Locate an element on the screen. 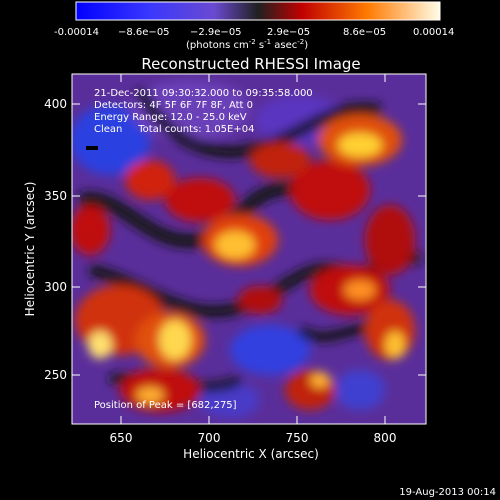 The height and width of the screenshot is (500, 500). x-tick-label: 800 is located at coordinates (385, 438).